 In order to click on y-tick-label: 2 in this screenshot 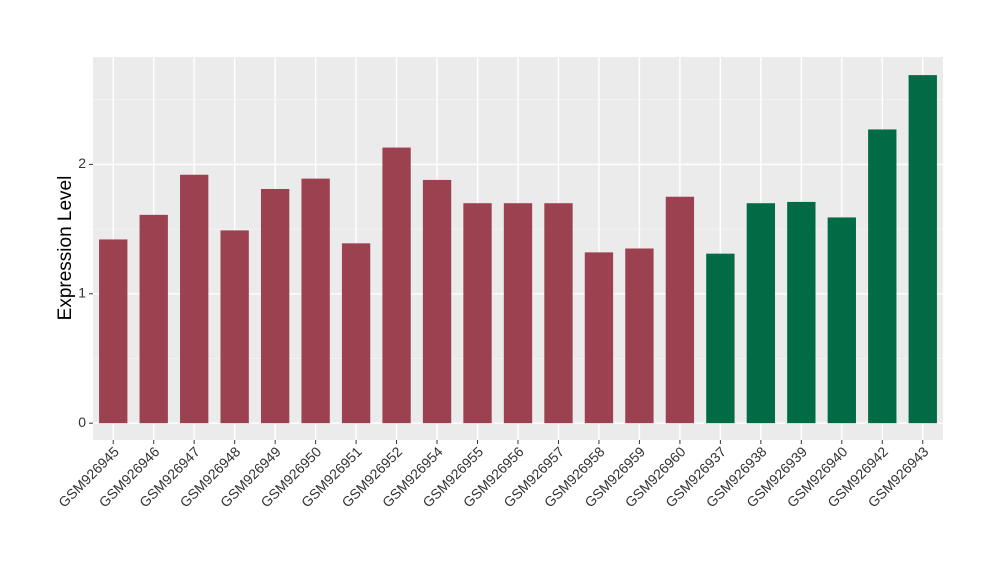, I will do `click(82, 163)`.